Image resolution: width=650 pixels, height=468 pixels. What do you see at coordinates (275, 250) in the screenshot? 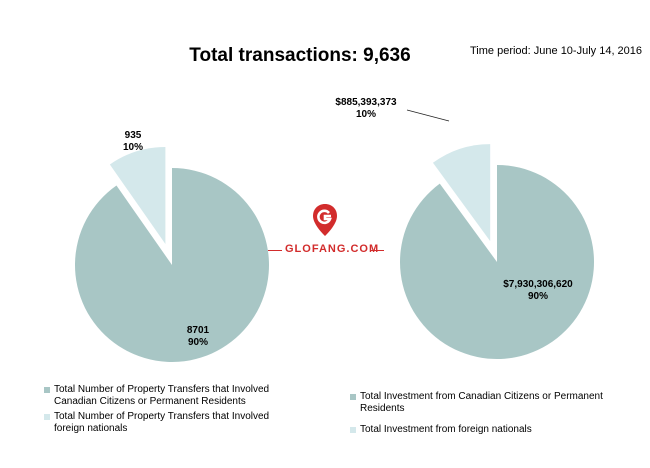
I see `watermark-line-left` at bounding box center [275, 250].